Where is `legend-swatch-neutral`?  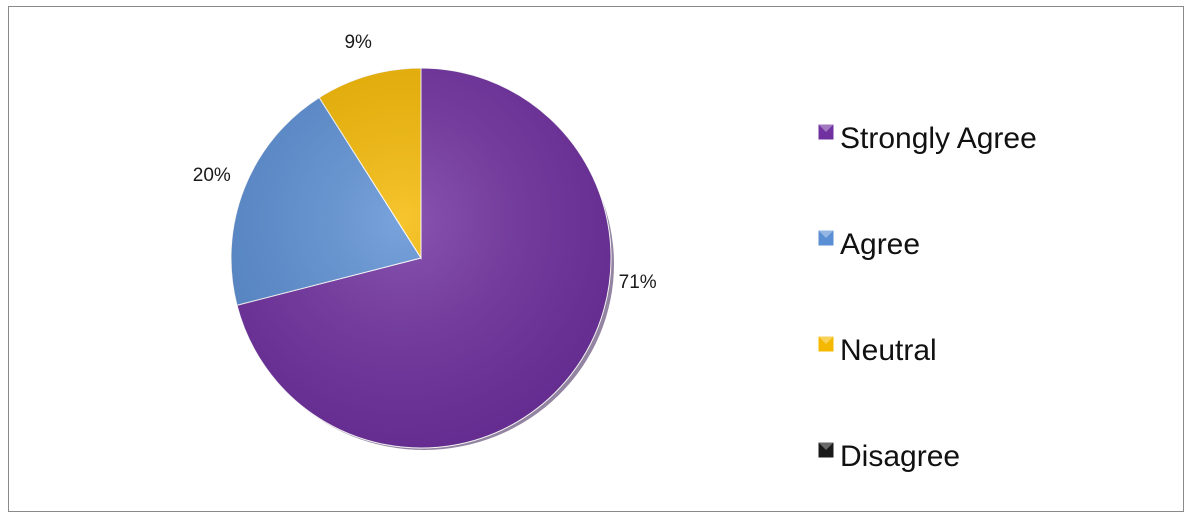 legend-swatch-neutral is located at coordinates (826, 344).